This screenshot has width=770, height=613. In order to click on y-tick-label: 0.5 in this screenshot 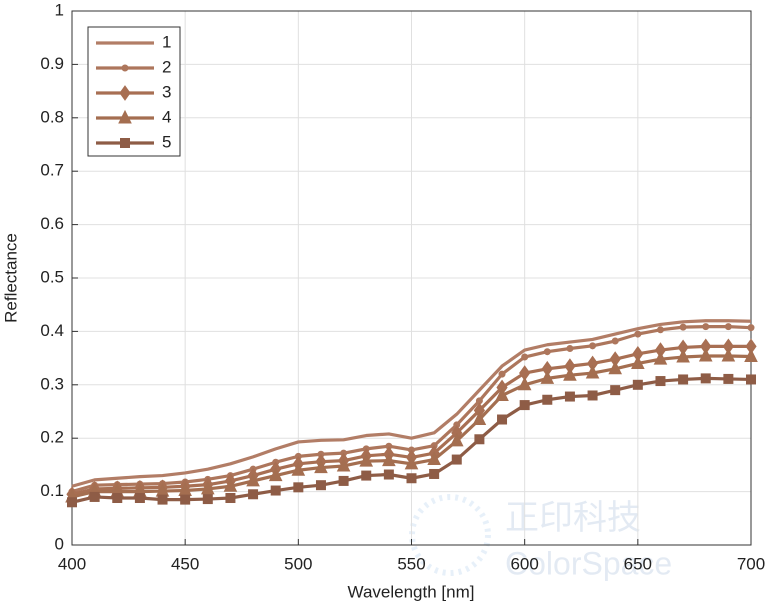, I will do `click(52, 276)`.